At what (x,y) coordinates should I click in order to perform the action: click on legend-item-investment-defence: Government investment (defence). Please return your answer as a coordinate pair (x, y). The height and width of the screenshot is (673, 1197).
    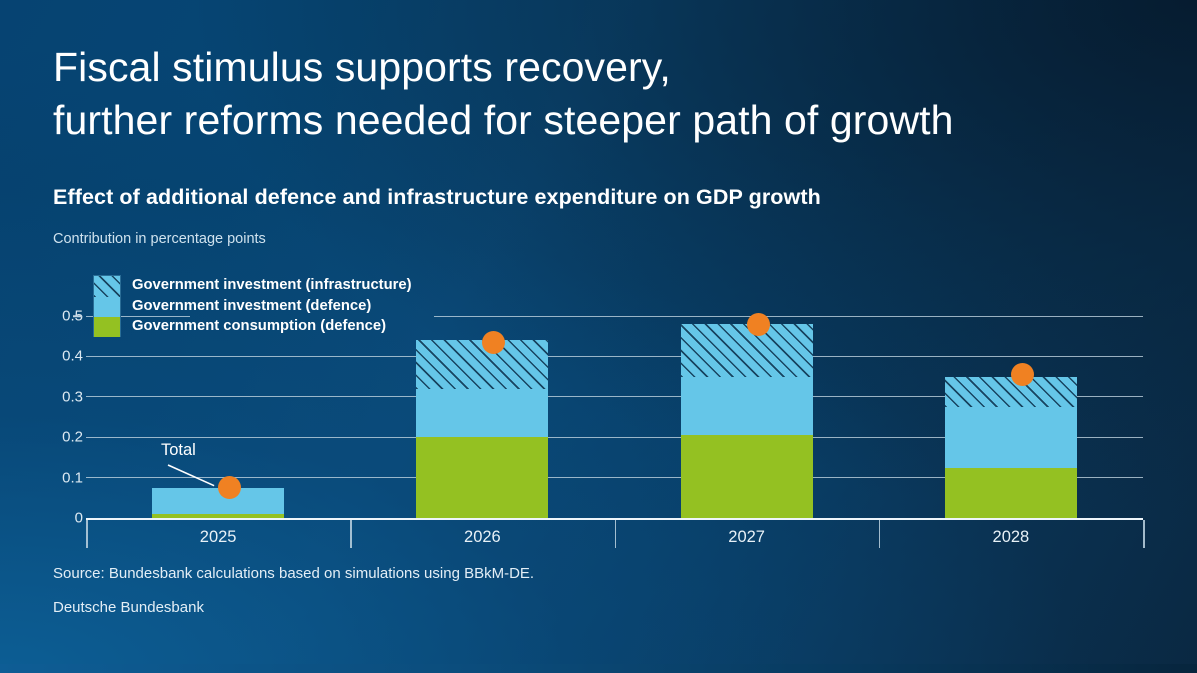
    Looking at the image, I should click on (252, 305).